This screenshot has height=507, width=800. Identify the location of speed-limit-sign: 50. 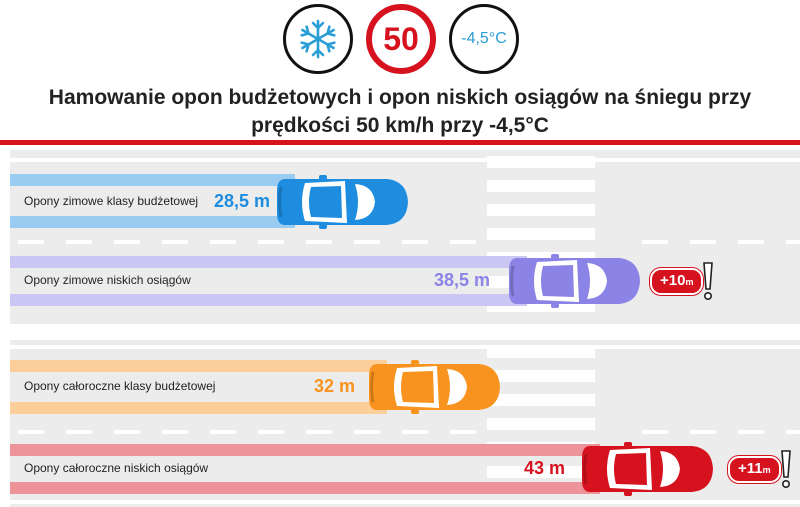
(401, 39).